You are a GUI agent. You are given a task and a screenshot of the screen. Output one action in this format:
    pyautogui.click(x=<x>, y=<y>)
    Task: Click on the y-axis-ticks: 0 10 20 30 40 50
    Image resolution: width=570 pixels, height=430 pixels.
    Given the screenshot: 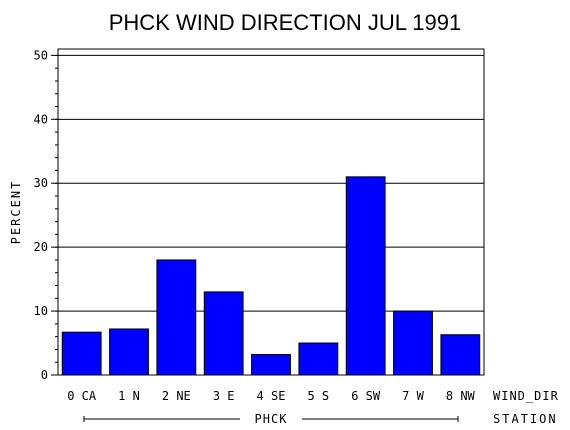 What is the action you would take?
    pyautogui.click(x=46, y=215)
    